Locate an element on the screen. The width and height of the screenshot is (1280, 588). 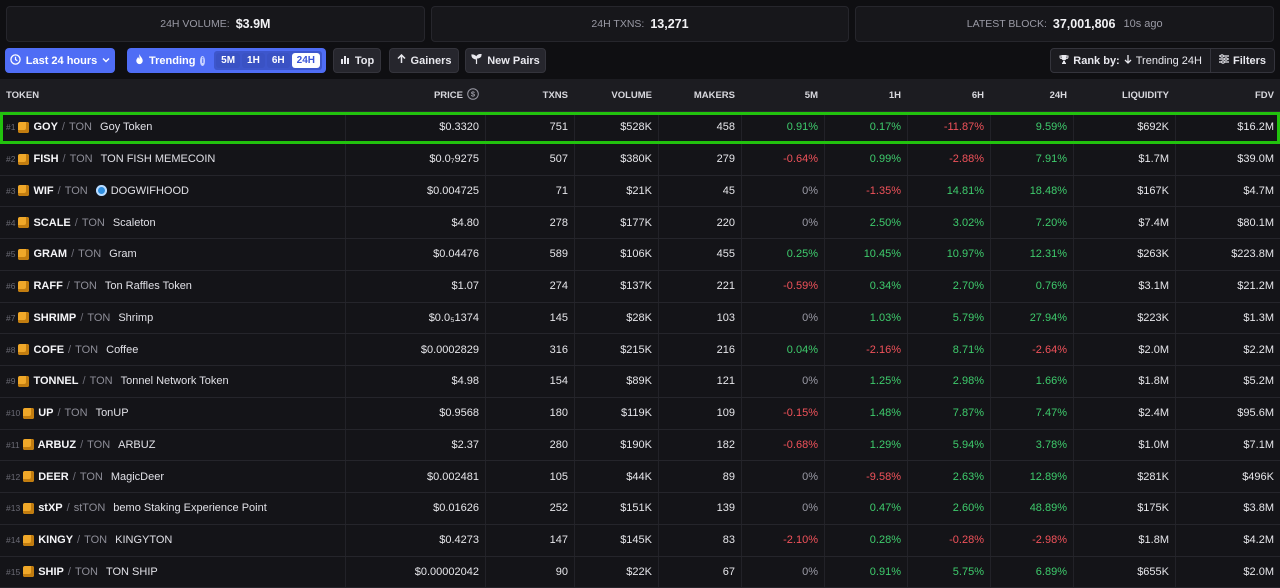
rank-number: #1 is located at coordinates (10, 127).